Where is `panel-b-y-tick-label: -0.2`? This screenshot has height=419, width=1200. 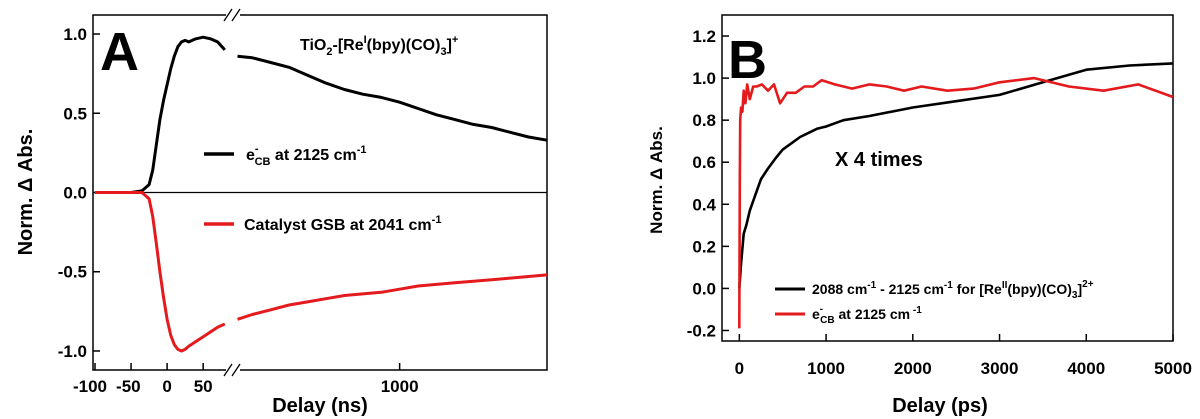 panel-b-y-tick-label: -0.2 is located at coordinates (701, 330).